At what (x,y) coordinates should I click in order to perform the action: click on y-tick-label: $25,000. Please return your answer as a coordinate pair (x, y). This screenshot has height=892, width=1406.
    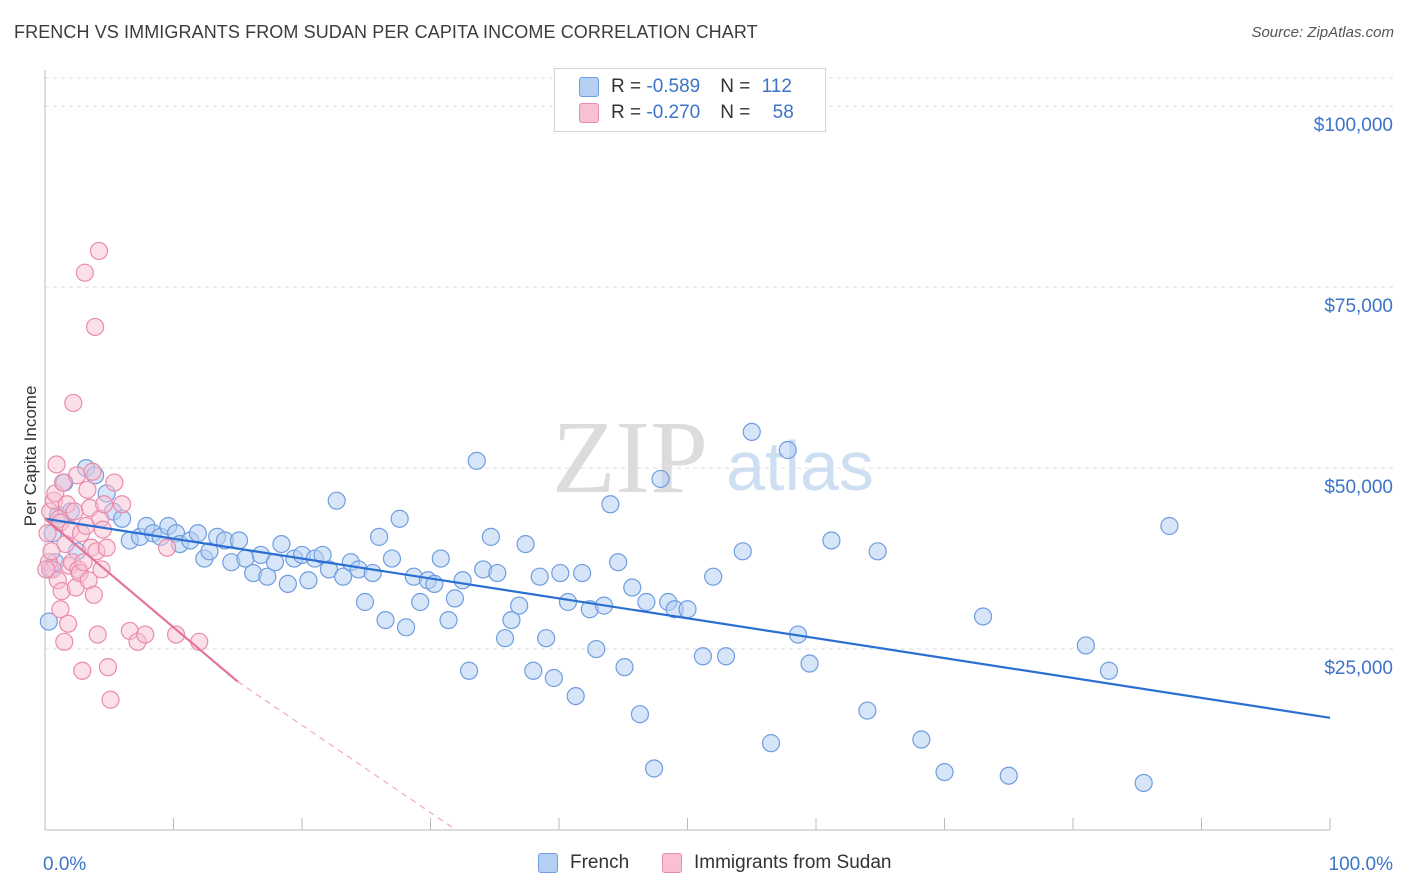
    Looking at the image, I should click on (1358, 668).